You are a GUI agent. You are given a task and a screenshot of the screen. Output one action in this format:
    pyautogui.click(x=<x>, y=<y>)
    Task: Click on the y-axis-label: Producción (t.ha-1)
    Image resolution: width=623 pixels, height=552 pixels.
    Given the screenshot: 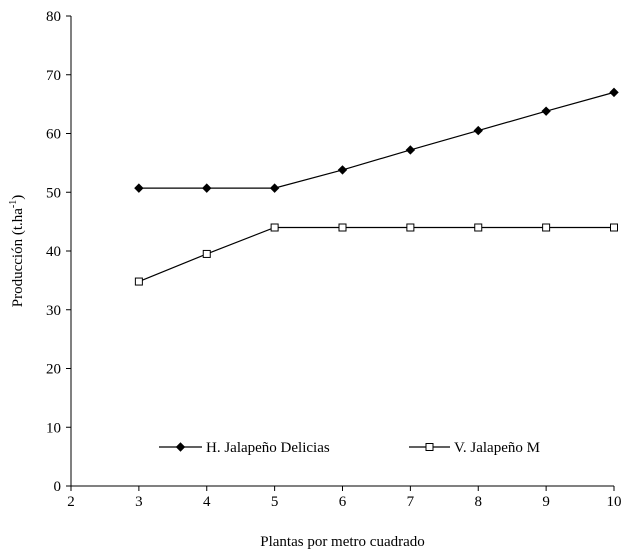 What is the action you would take?
    pyautogui.click(x=17, y=251)
    